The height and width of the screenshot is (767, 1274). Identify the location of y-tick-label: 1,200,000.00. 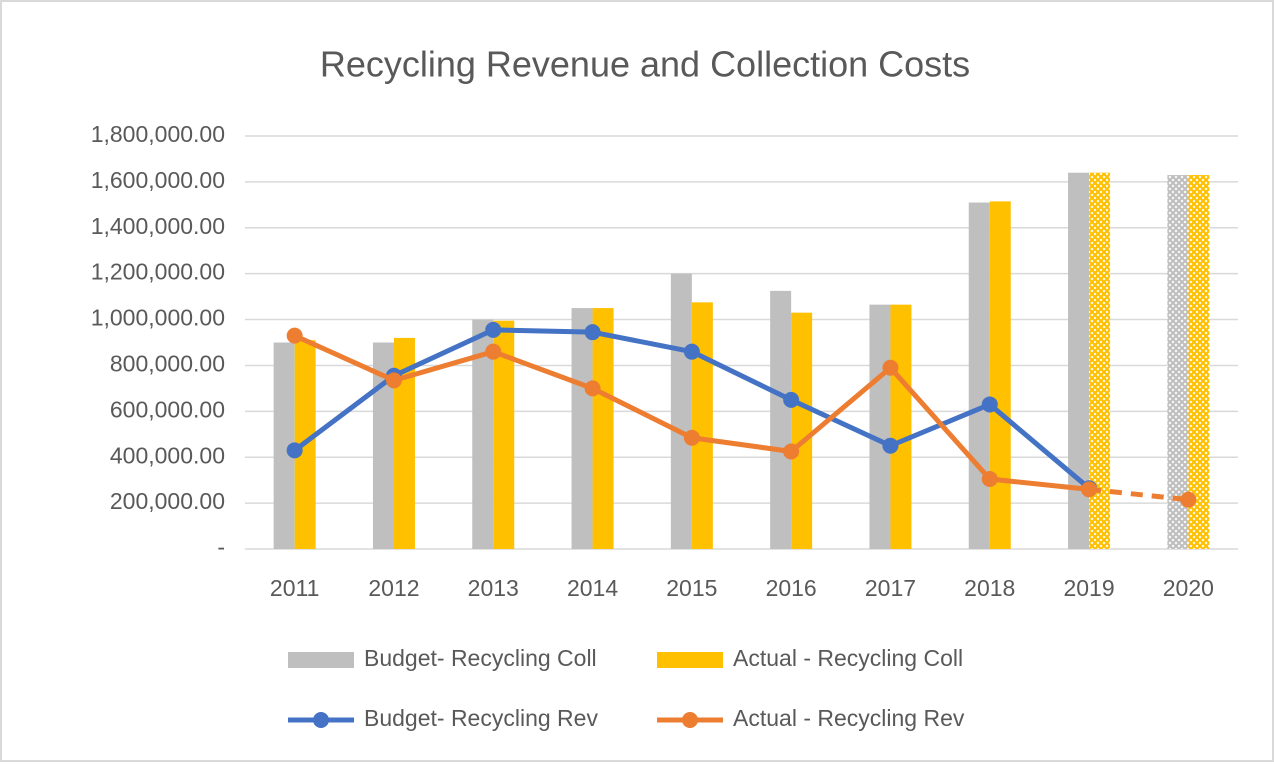
(158, 272).